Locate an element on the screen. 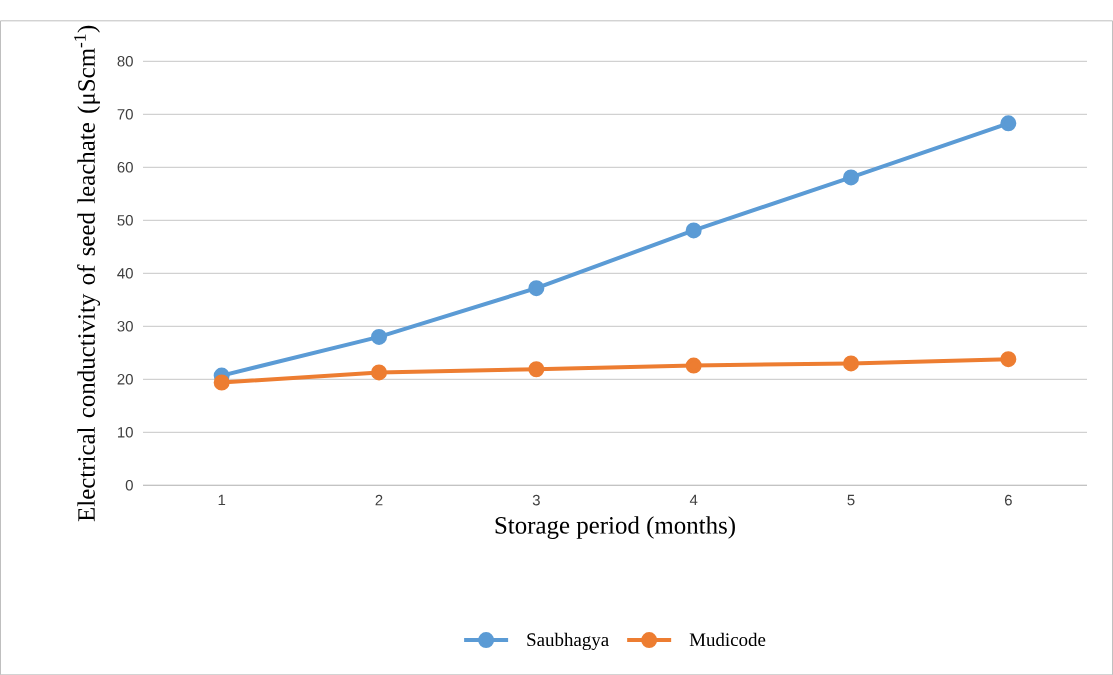  y-tick-label: 10 is located at coordinates (125, 432).